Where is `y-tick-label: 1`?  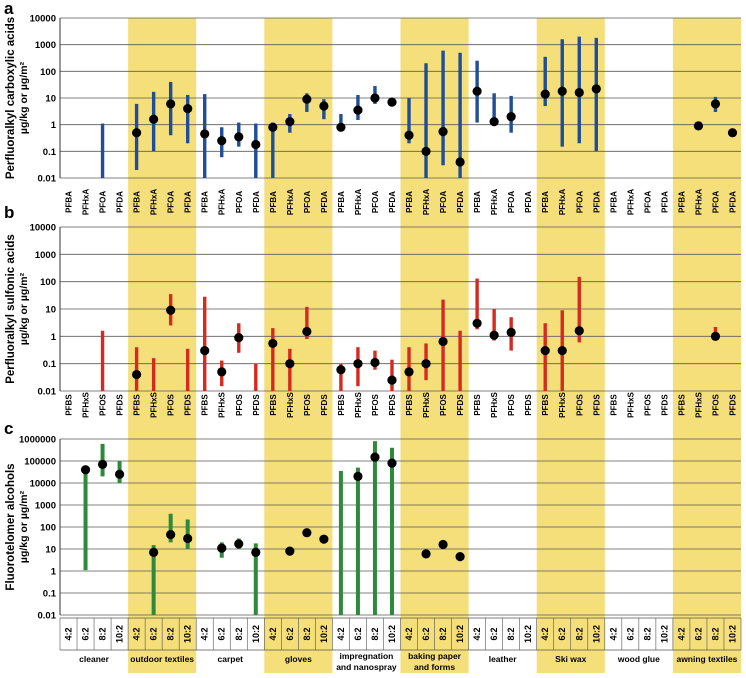
y-tick-label: 1 is located at coordinates (54, 572).